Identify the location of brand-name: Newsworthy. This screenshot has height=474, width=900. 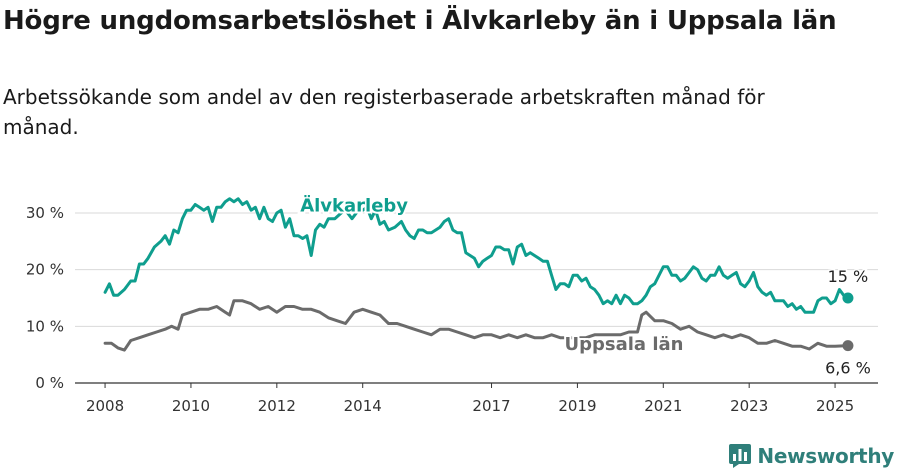
(825, 456).